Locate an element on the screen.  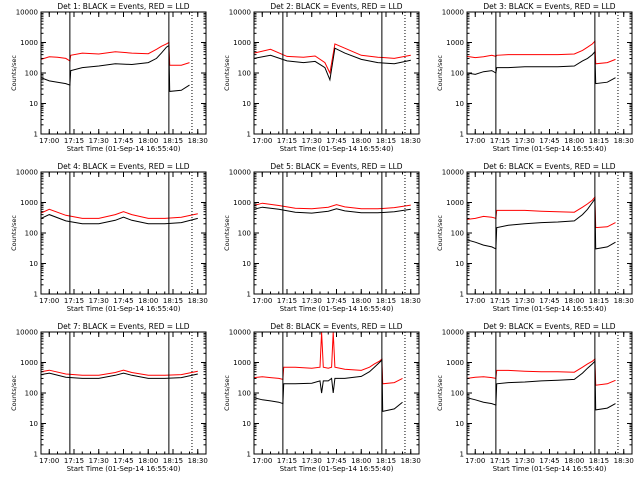
panel-title: Det 4: BLACK = Events, RED = LLD is located at coordinates (123, 166).